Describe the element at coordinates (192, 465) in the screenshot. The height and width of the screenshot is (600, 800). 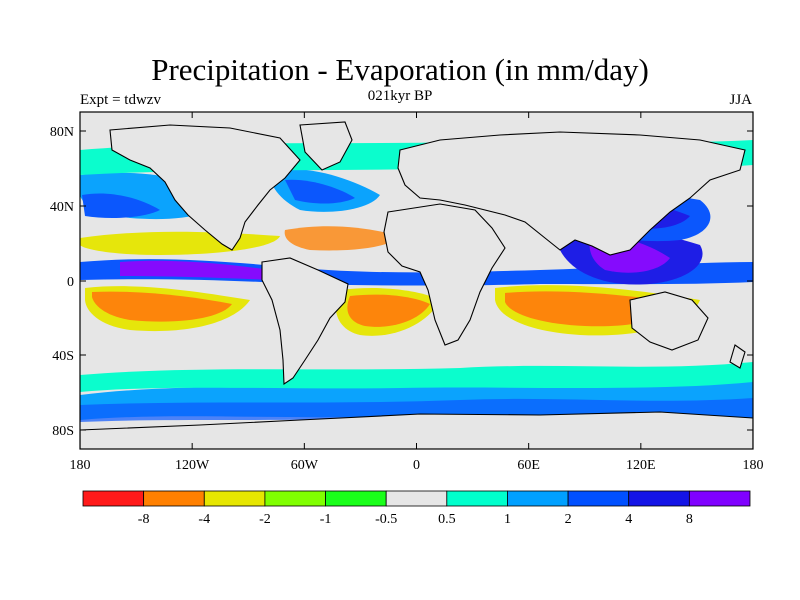
I see `lon-tick-label: 120W` at that location.